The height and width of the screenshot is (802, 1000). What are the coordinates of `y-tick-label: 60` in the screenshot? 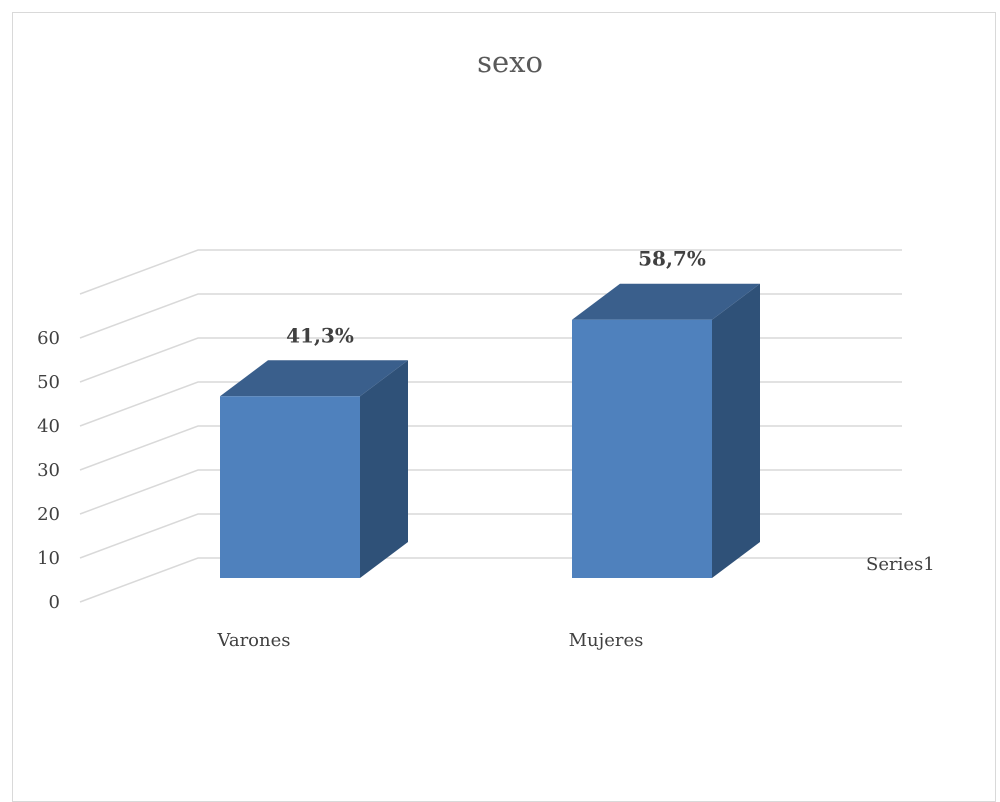 It's located at (48, 338).